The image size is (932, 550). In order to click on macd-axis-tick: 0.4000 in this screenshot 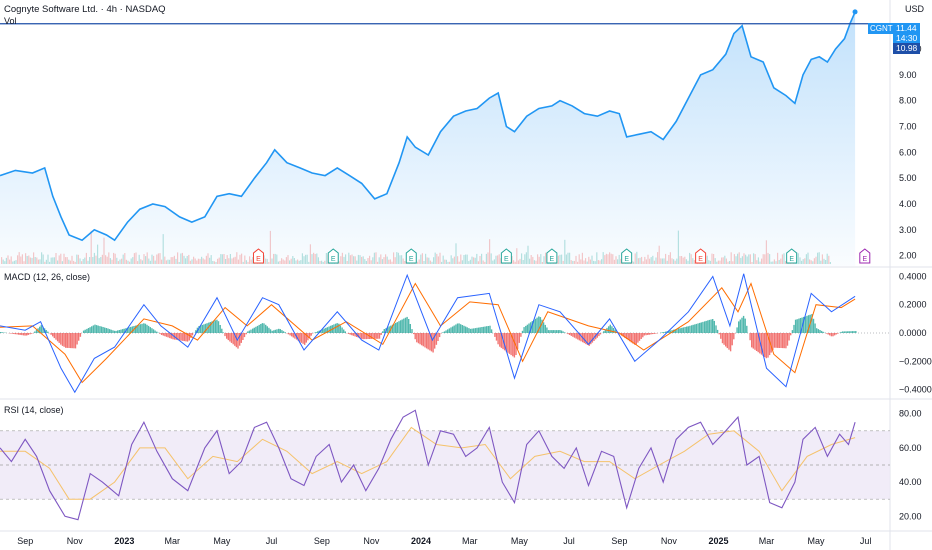, I will do `click(913, 276)`.